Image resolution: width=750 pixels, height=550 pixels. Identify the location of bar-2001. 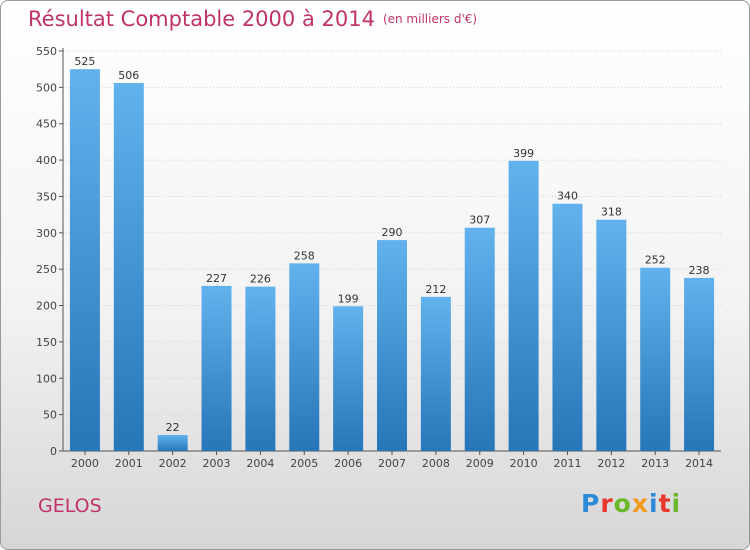
(128, 267).